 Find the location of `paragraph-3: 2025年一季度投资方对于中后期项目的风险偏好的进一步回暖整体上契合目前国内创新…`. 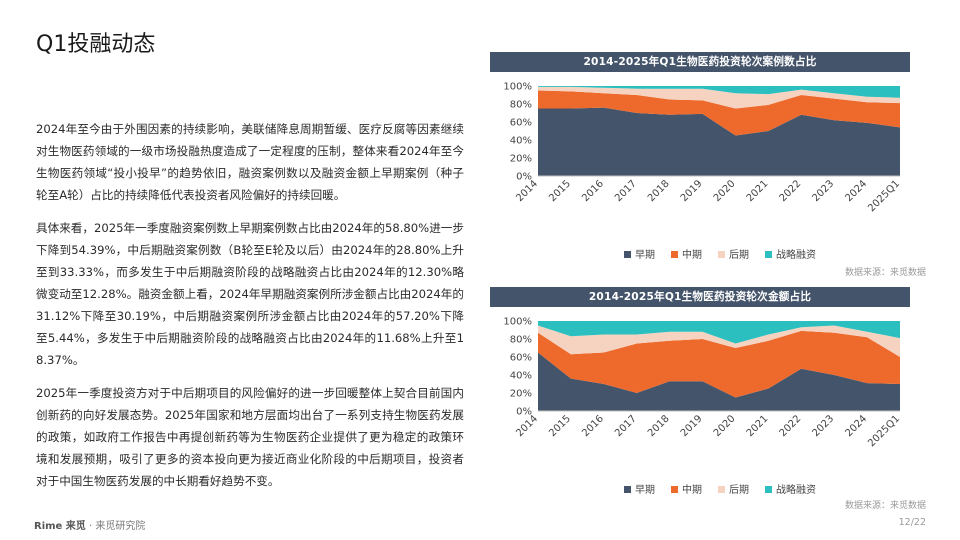

paragraph-3: 2025年一季度投资方对于中后期项目的风险偏好的进一步回暖整体上契合目前国内创新… is located at coordinates (250, 437).